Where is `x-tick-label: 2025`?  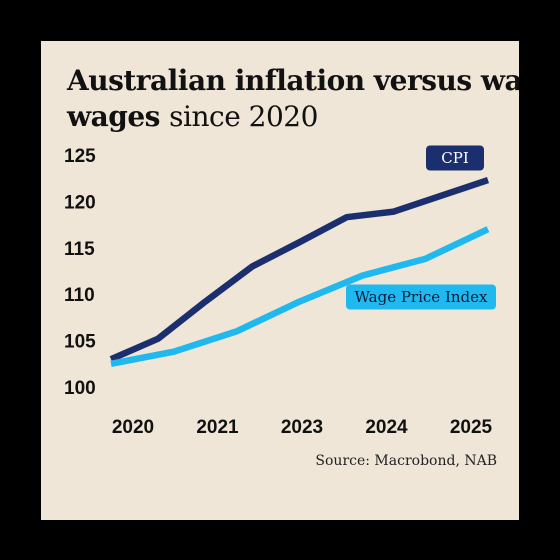
x-tick-label: 2025 is located at coordinates (471, 427).